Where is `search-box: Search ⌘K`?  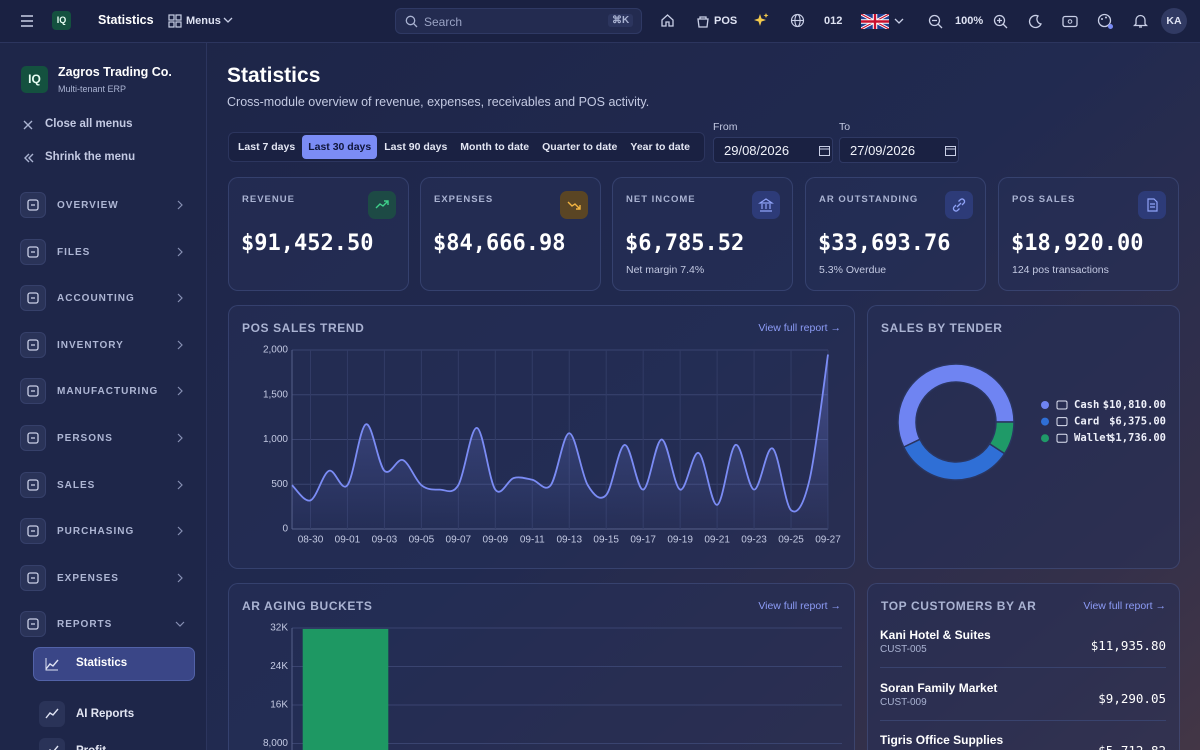
search-box: Search ⌘K is located at coordinates (518, 21).